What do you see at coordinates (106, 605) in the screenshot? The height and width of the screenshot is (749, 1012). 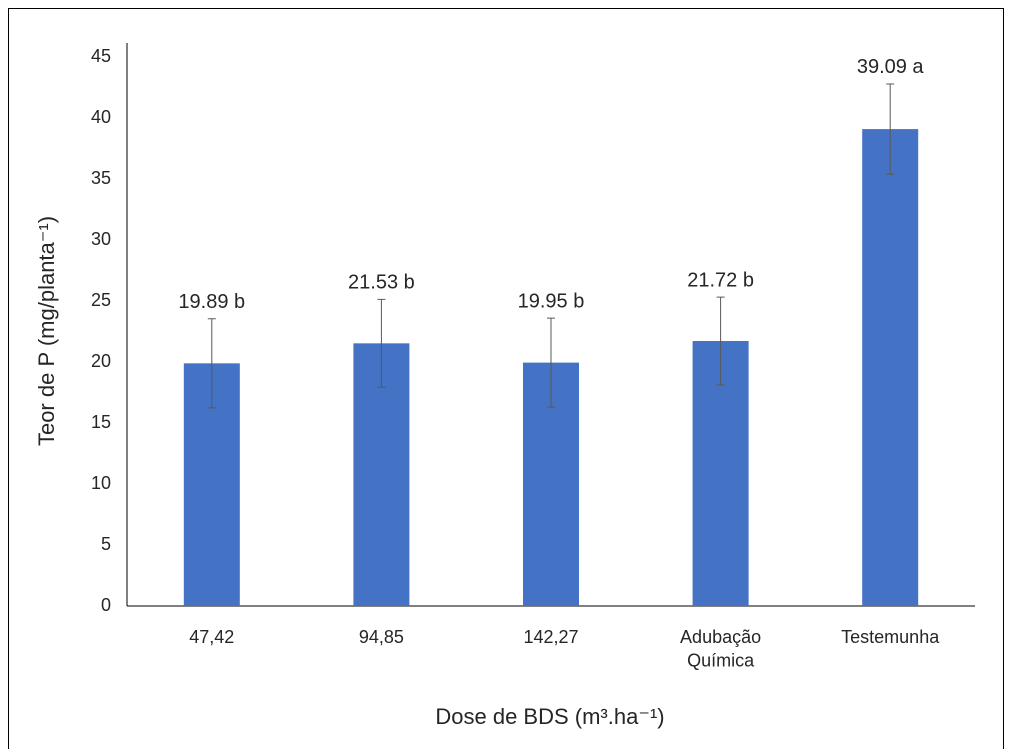 I see `y-tick-label: 0` at bounding box center [106, 605].